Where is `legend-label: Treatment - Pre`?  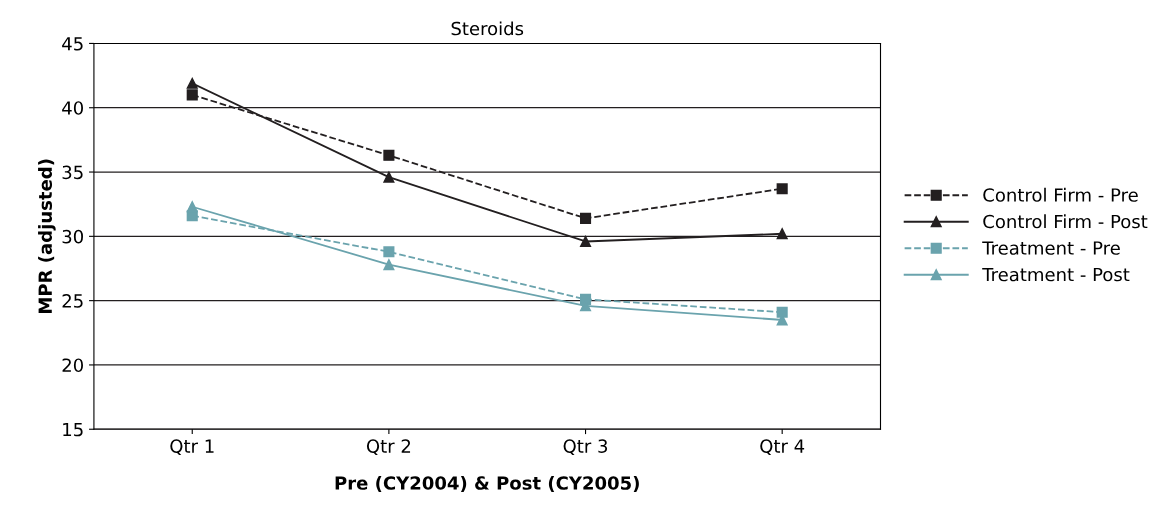 legend-label: Treatment - Pre is located at coordinates (1051, 248).